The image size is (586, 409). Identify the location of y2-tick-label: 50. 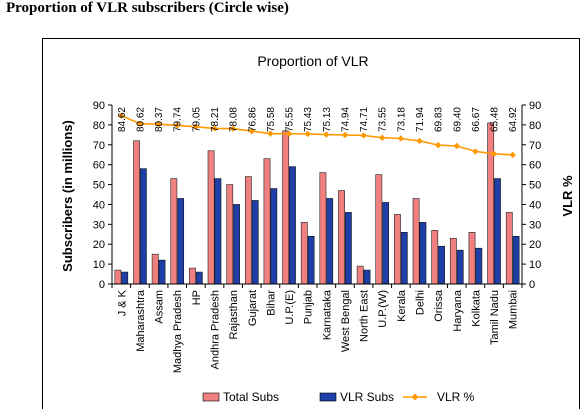
(535, 186).